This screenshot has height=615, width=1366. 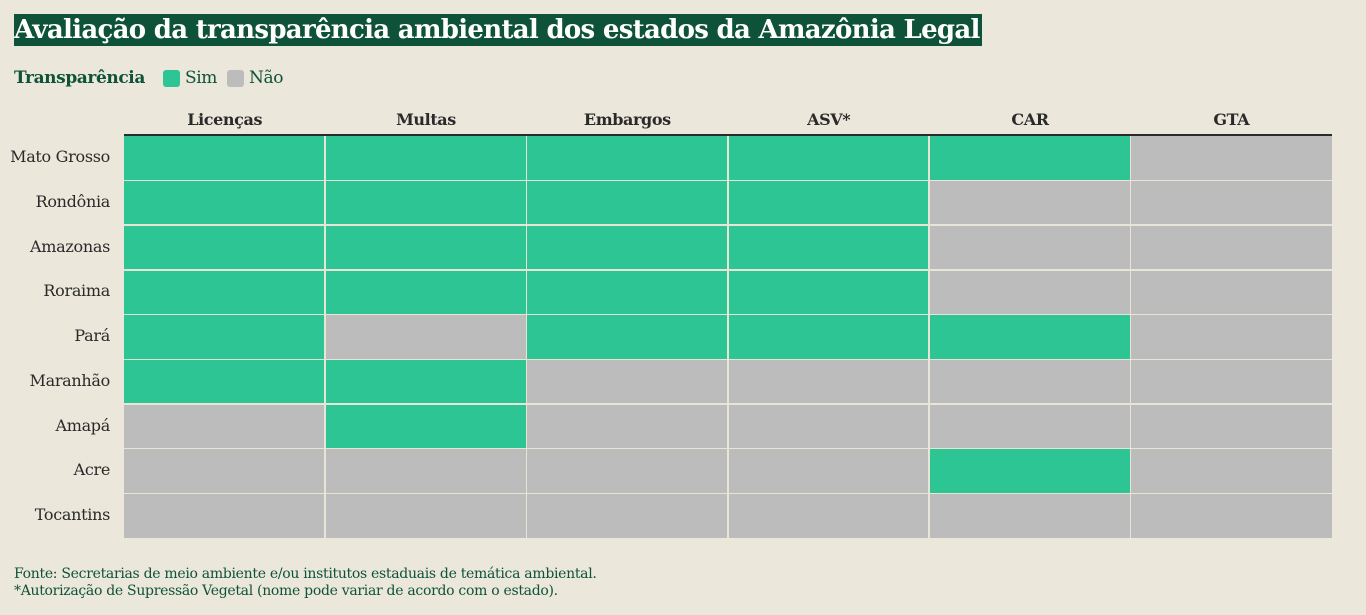 What do you see at coordinates (79, 78) in the screenshot?
I see `legend-title: Transparência` at bounding box center [79, 78].